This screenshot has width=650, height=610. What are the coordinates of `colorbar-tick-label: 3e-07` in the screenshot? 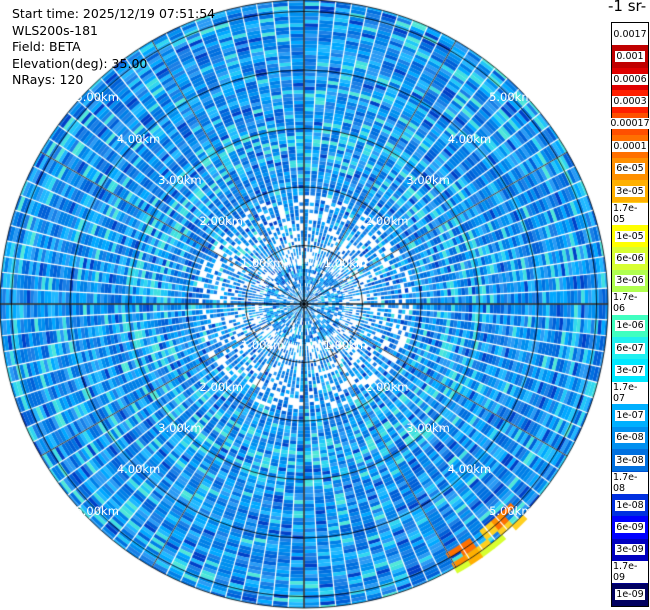 It's located at (630, 371).